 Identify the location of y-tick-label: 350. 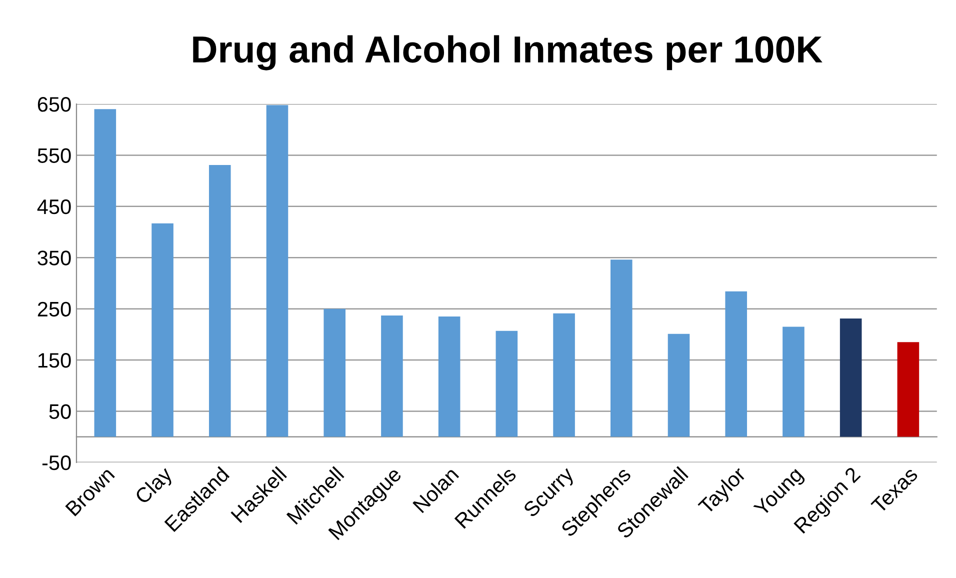
(54, 258).